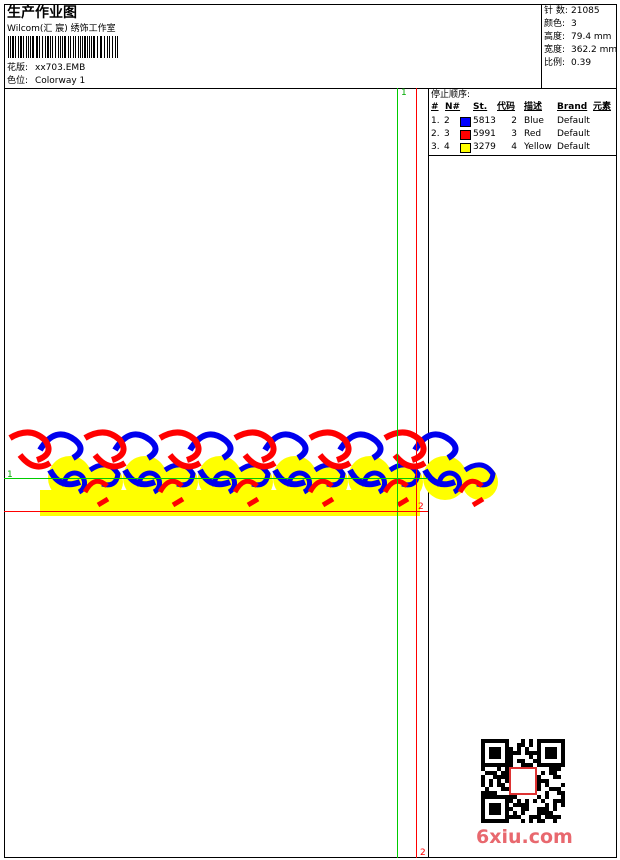  Describe the element at coordinates (556, 11) in the screenshot. I see `info-label: 针 数:` at that location.